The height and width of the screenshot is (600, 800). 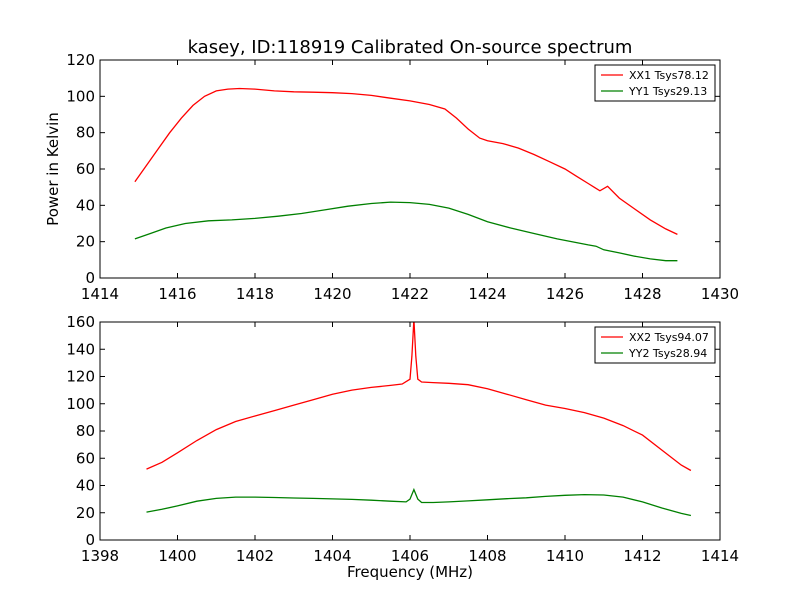 I want to click on legend: XX1 Tsys78.12 YY1 Tsys29.13, so click(x=655, y=83).